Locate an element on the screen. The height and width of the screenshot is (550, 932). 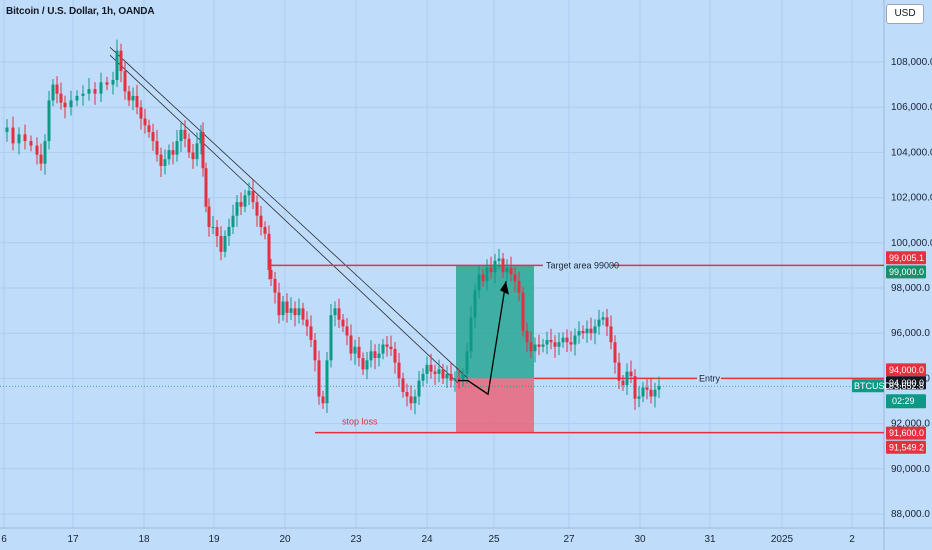
price-marker-label: 91,600.0 is located at coordinates (906, 433).